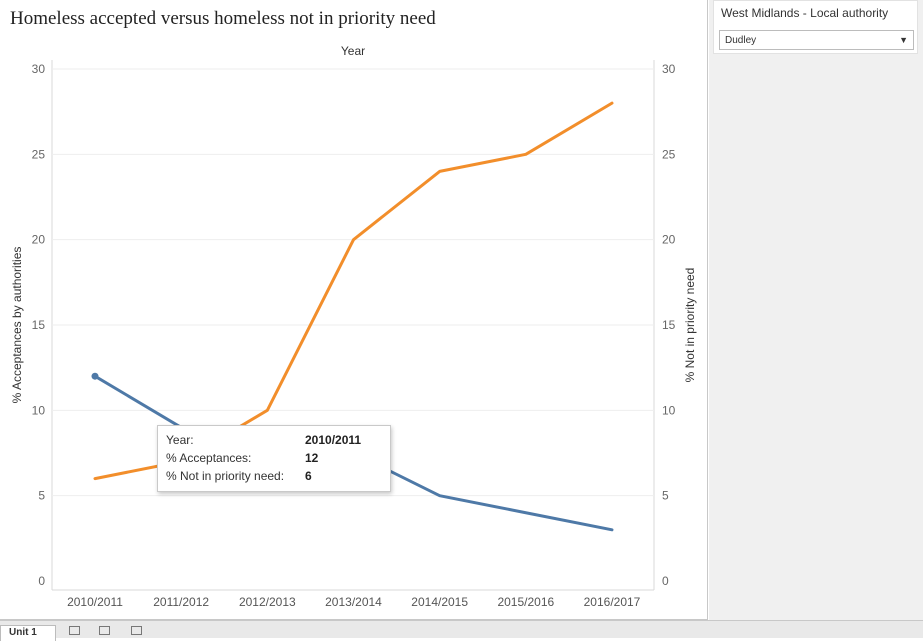 Image resolution: width=923 pixels, height=641 pixels. I want to click on chevron-down-icon: ▼, so click(903, 40).